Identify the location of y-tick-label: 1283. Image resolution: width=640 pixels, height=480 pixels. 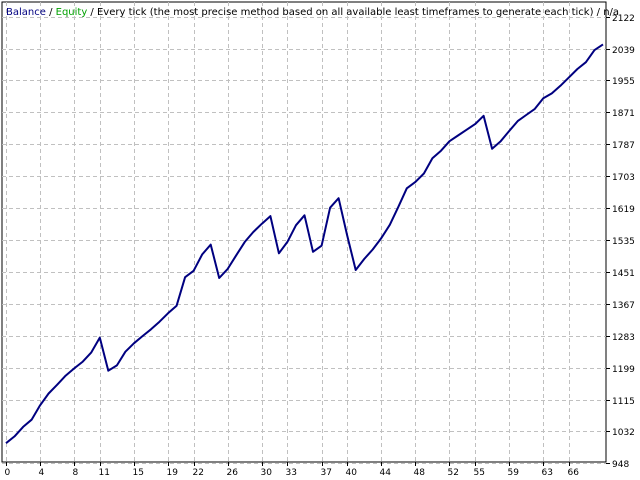
(623, 338).